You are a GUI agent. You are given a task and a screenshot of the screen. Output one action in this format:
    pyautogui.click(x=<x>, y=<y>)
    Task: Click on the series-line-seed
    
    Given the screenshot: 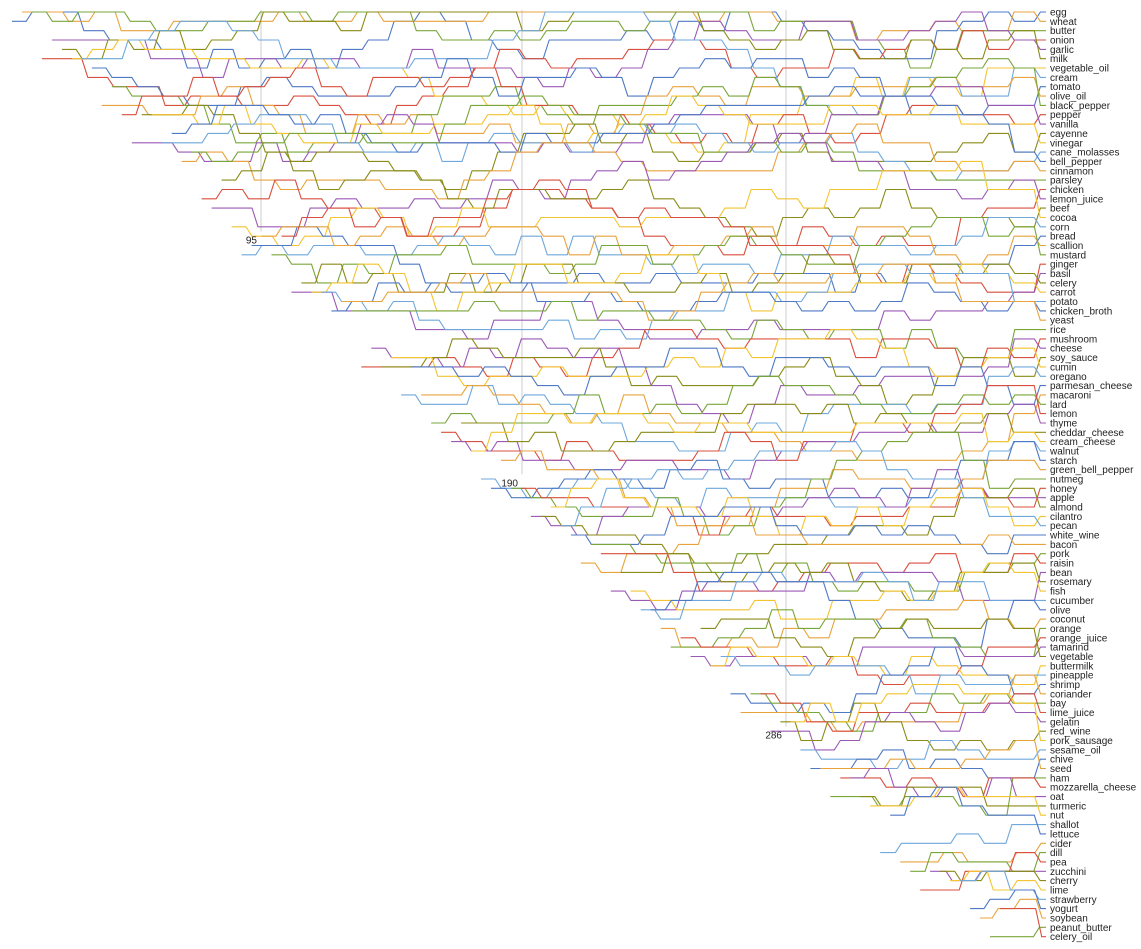 What is the action you would take?
    pyautogui.click(x=933, y=754)
    